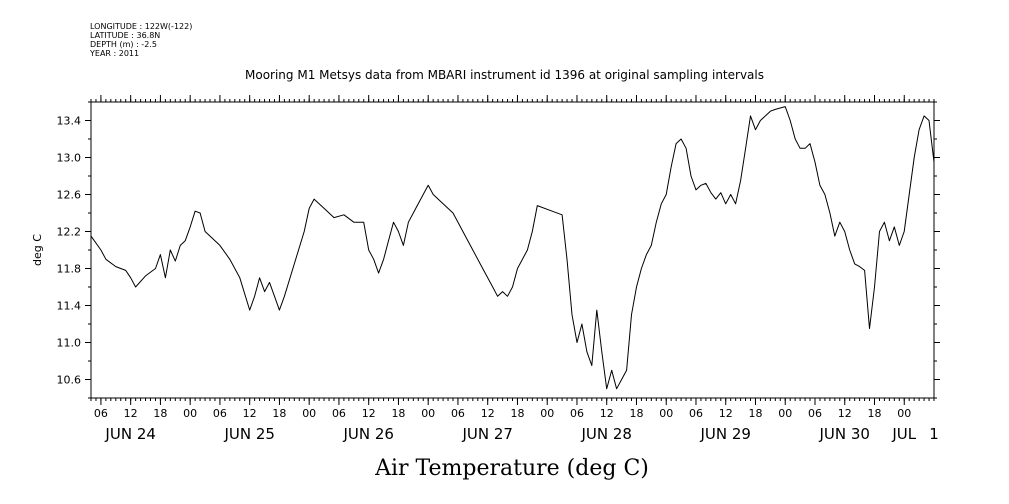  Describe the element at coordinates (903, 434) in the screenshot. I see `x-day-label: JUL` at that location.